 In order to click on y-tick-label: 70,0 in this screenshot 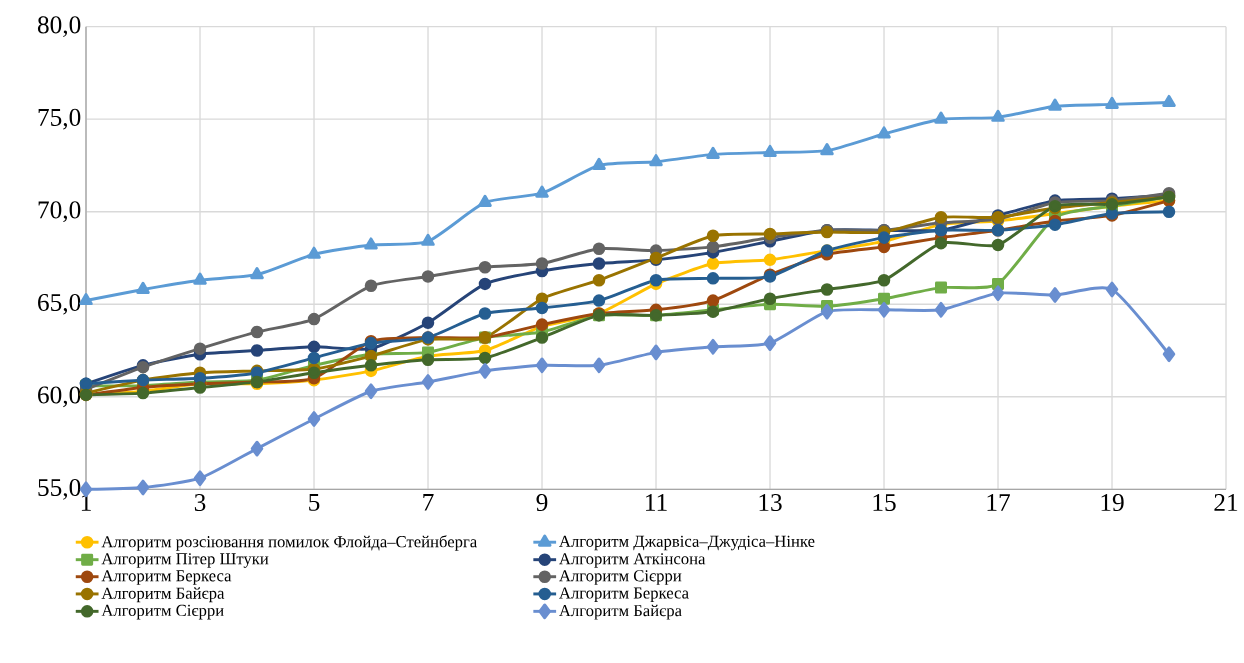, I will do `click(59, 212)`.